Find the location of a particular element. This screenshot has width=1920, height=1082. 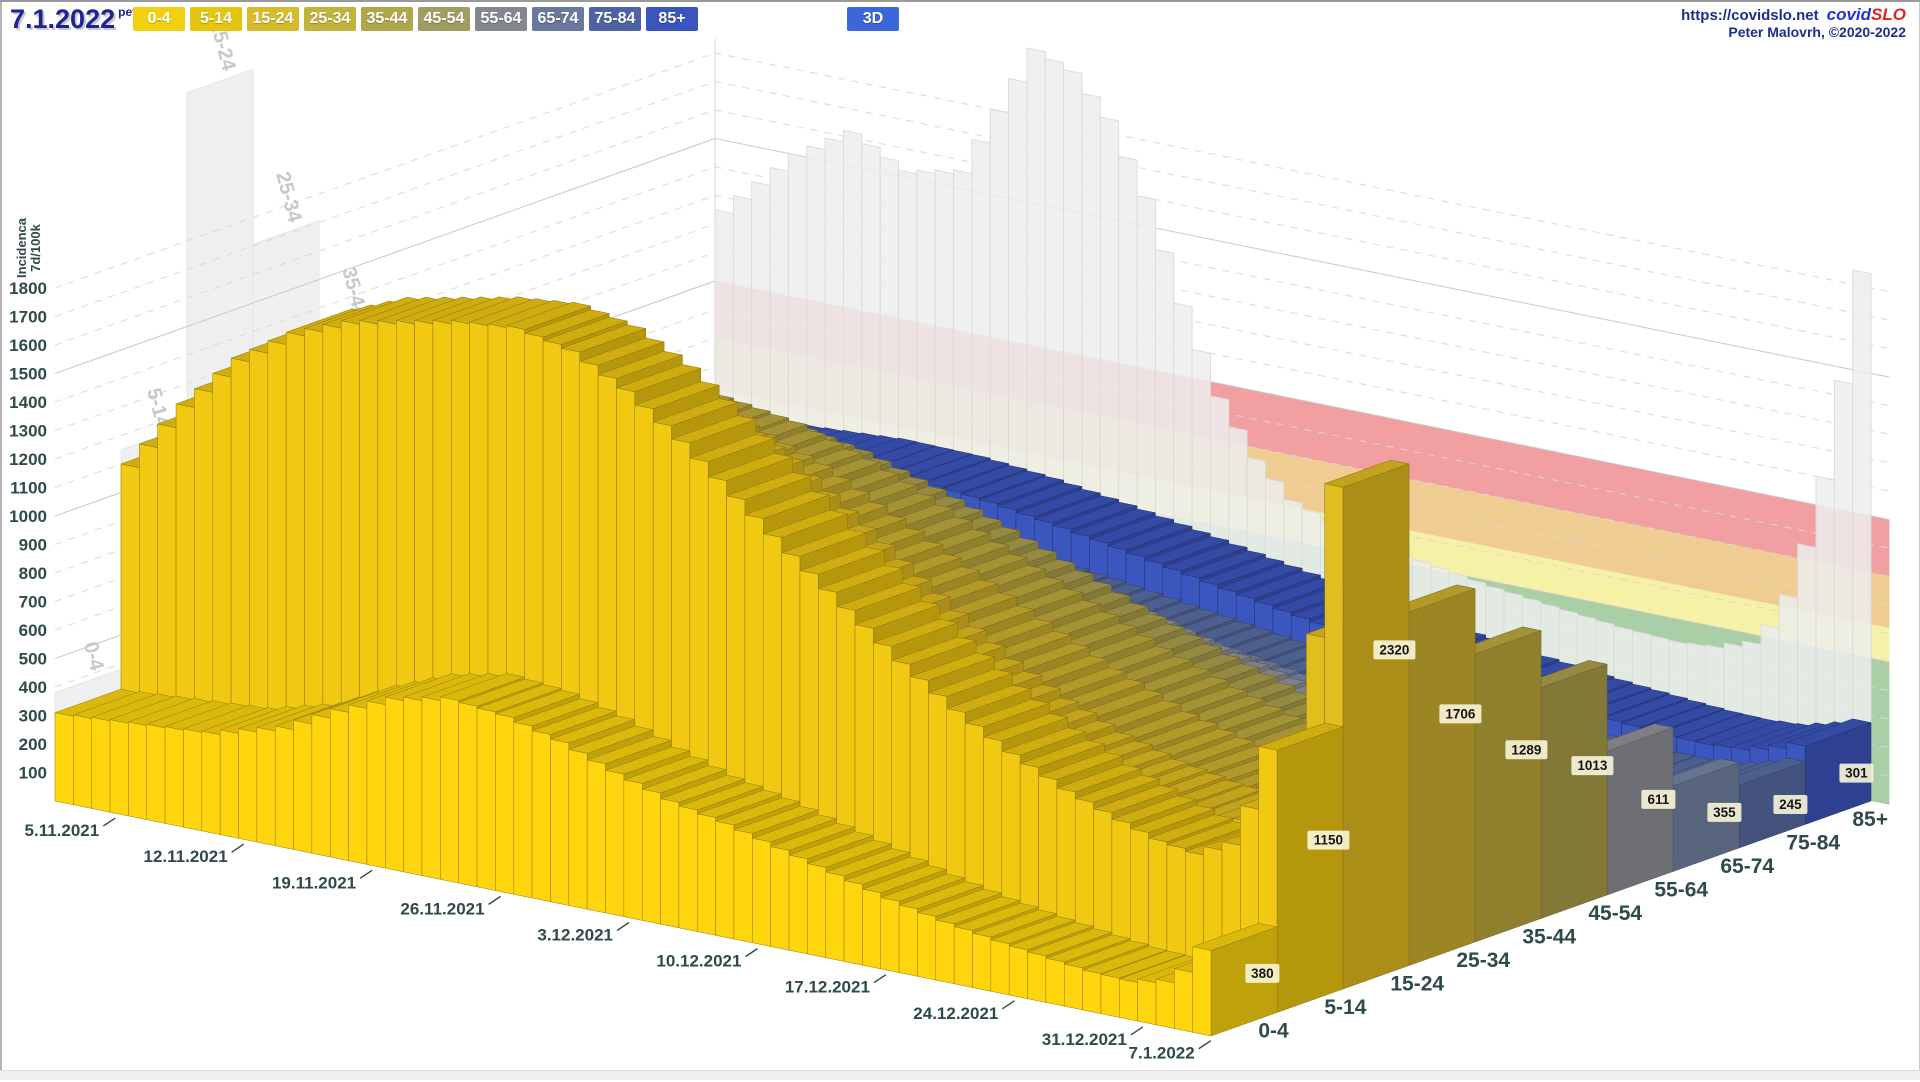

svg-text: 7d/100k is located at coordinates (35, 247).